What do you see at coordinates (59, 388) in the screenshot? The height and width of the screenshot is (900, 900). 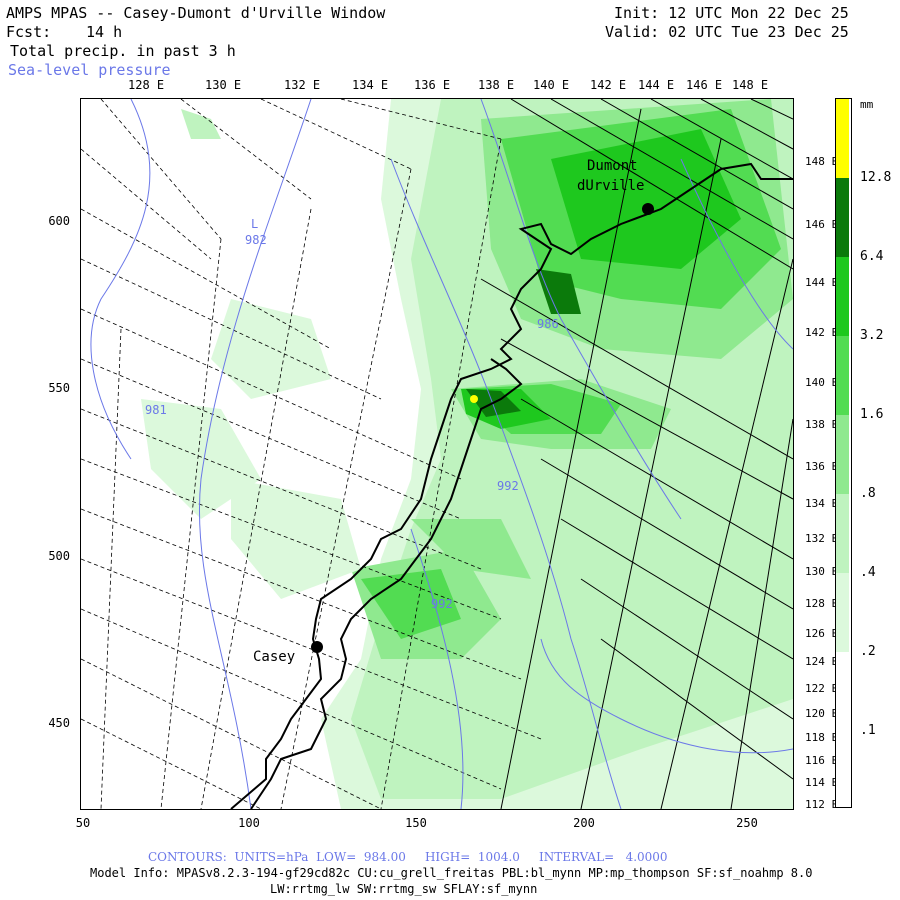 I see `y-tick-label: 550` at bounding box center [59, 388].